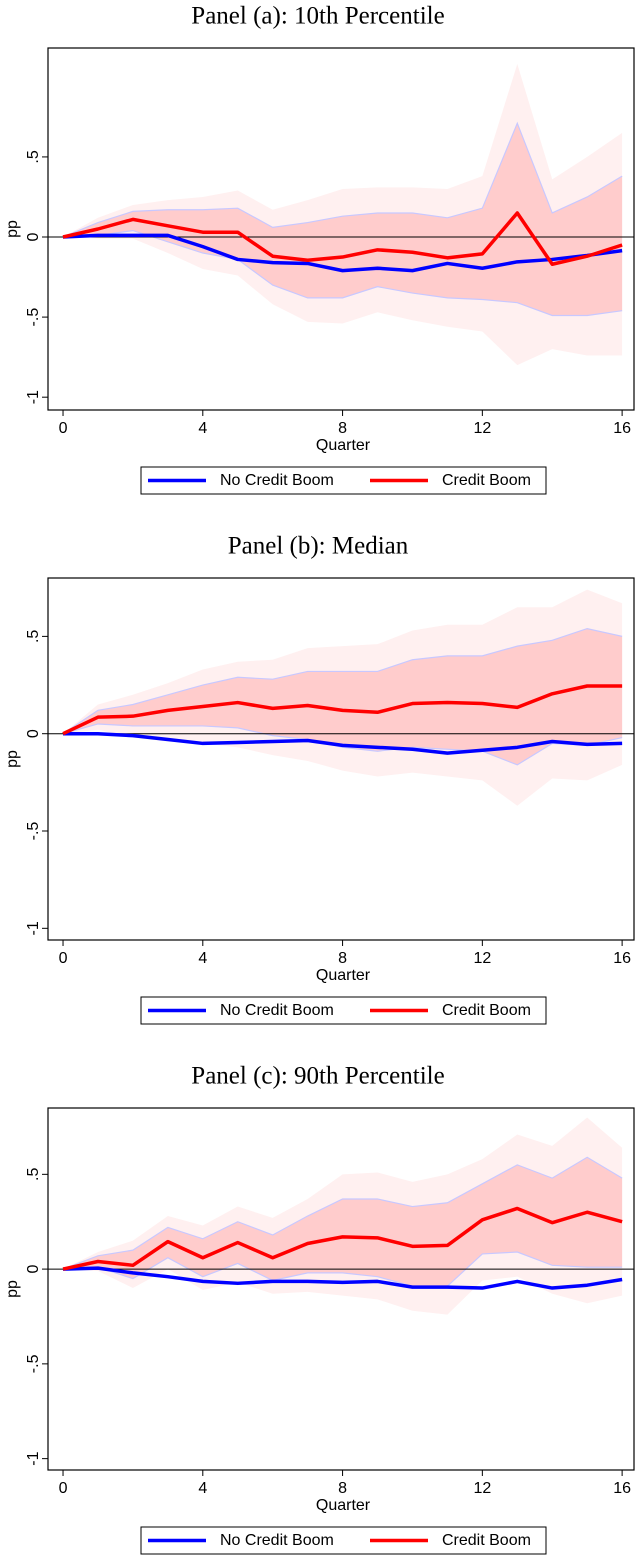 This screenshot has height=1555, width=637. I want to click on chart-title: Panel (c): 90th Percentile, so click(317, 1076).